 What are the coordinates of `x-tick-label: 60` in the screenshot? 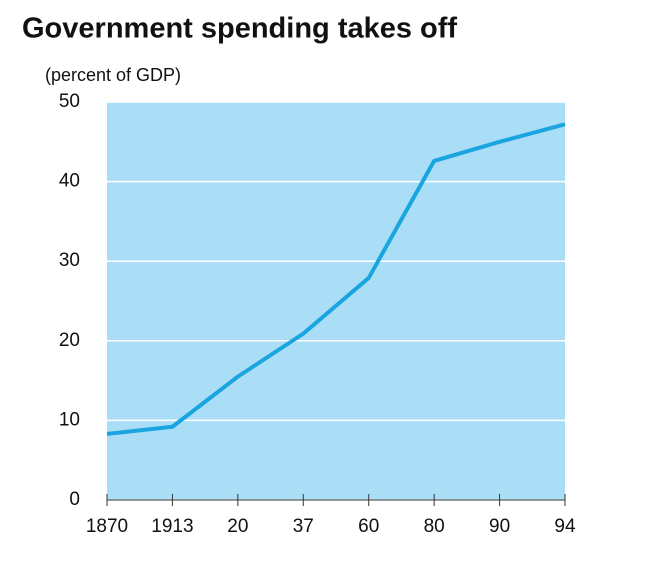 It's located at (368, 526).